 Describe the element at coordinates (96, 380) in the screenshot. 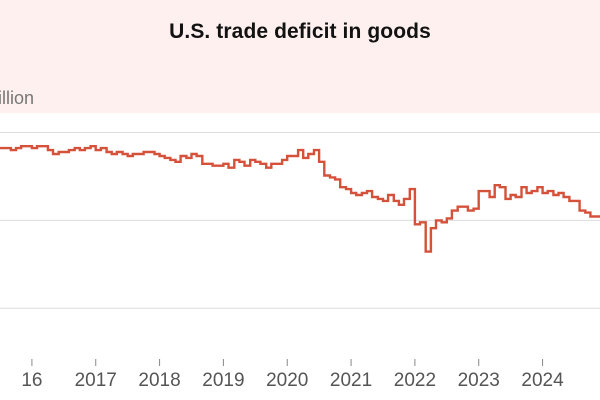

I see `x-tick-label-1: 2017` at that location.